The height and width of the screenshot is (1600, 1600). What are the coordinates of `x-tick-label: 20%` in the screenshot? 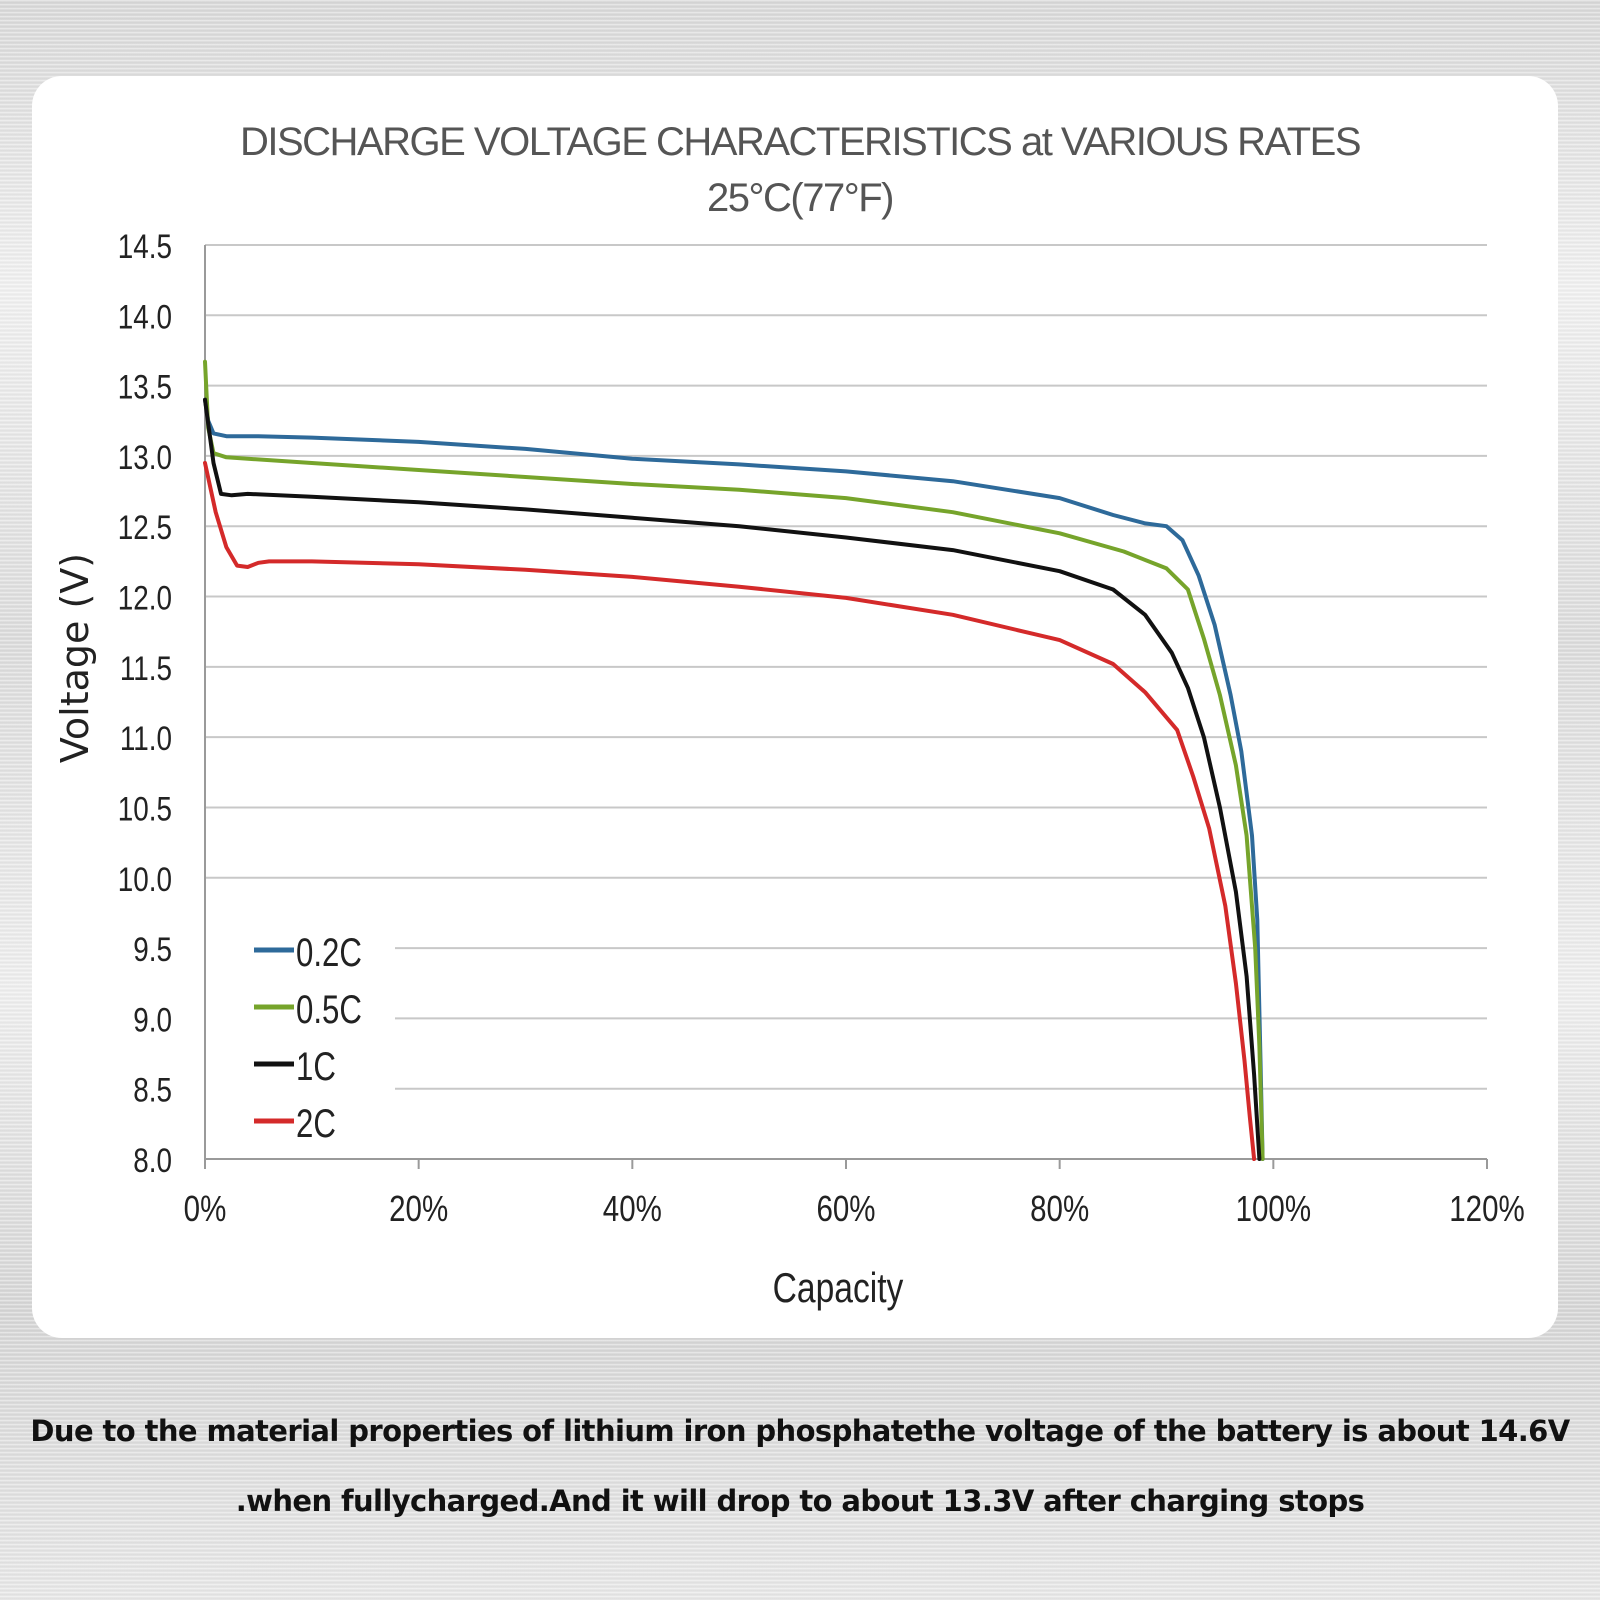 It's located at (418, 1208).